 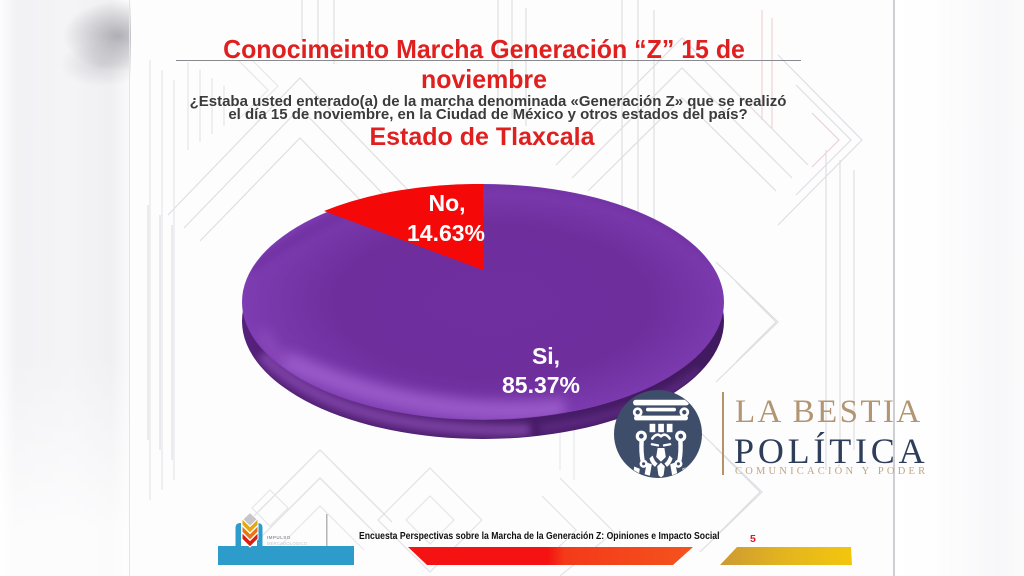 What do you see at coordinates (446, 203) in the screenshot?
I see `svg-text: No,` at bounding box center [446, 203].